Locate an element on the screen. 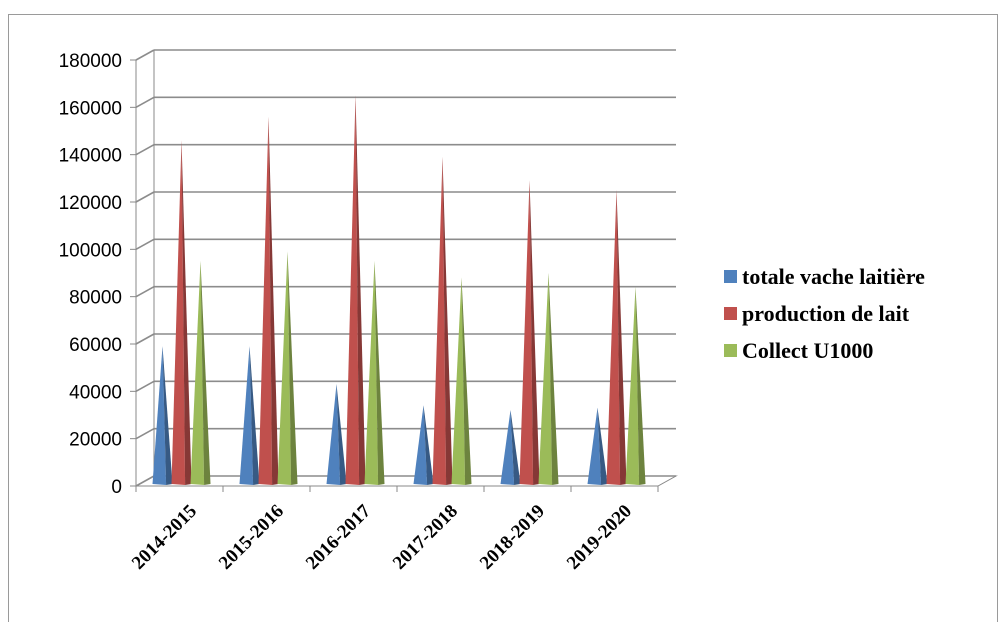 The image size is (1005, 622). x-tick-label: 2014-2015 is located at coordinates (164, 537).